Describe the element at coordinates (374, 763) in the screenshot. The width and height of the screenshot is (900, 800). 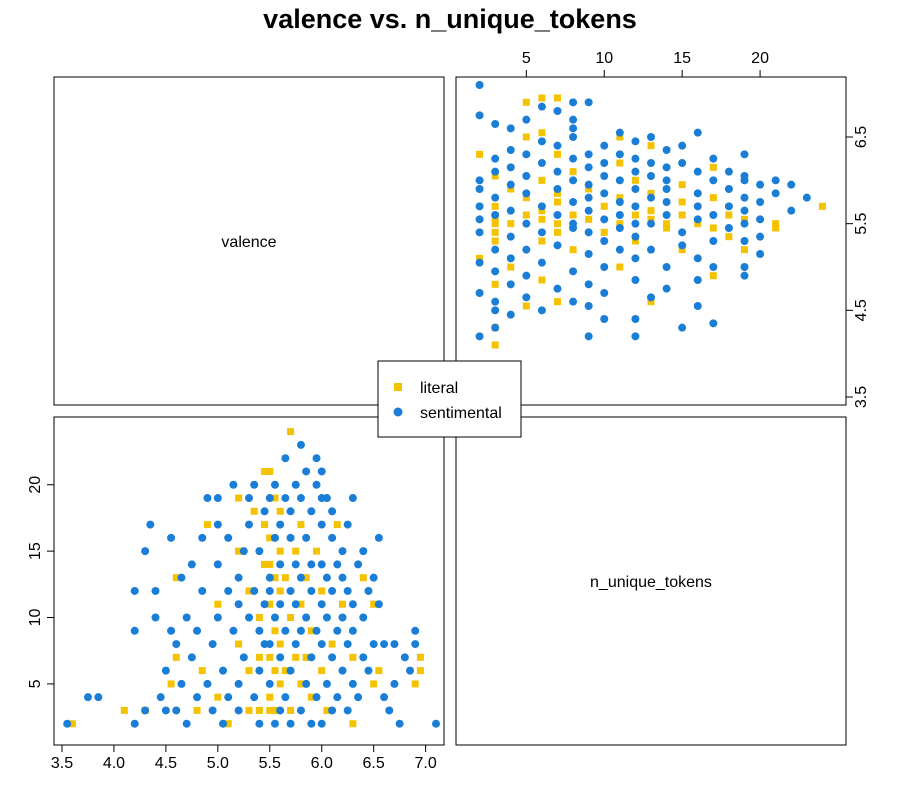
I see `x-tick-label-bottom-left: 6.5` at that location.